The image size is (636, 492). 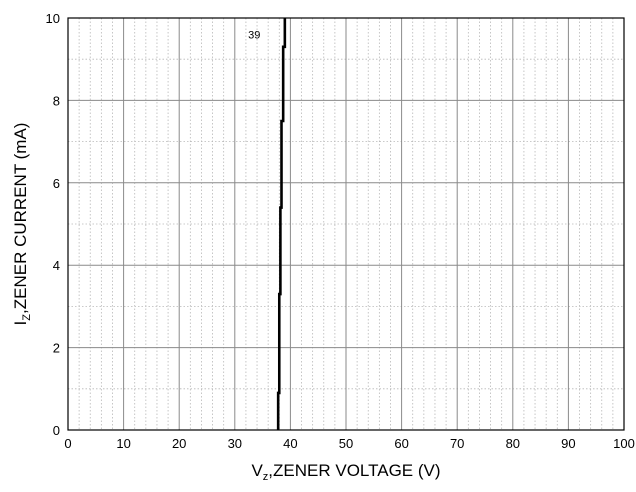 I want to click on x-tick-label: 0, so click(x=67, y=443).